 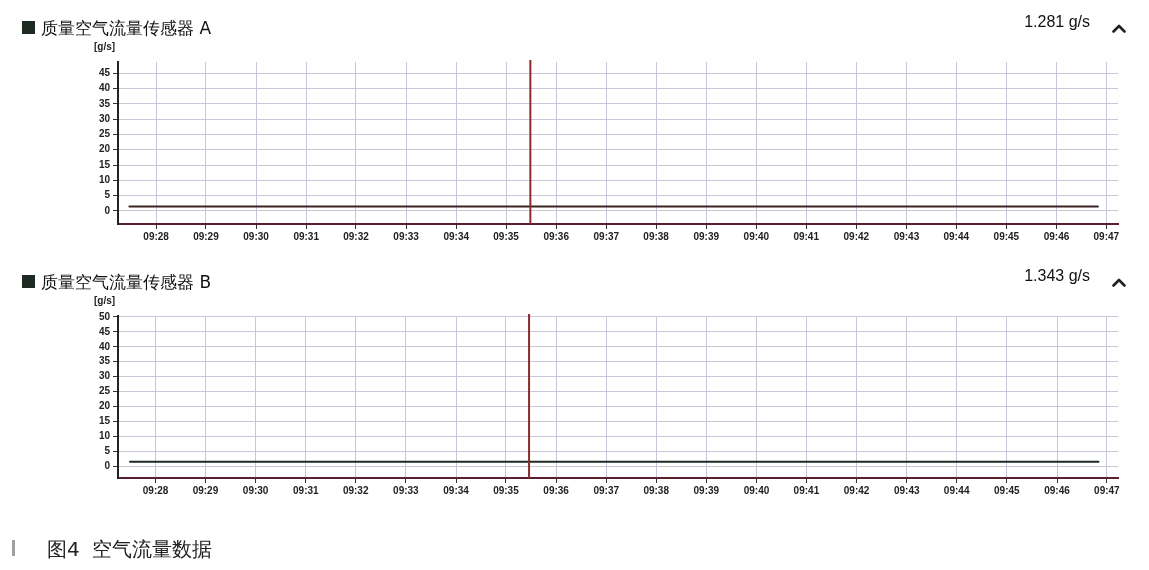 What do you see at coordinates (1057, 276) in the screenshot?
I see `text: 1.343 g/s` at bounding box center [1057, 276].